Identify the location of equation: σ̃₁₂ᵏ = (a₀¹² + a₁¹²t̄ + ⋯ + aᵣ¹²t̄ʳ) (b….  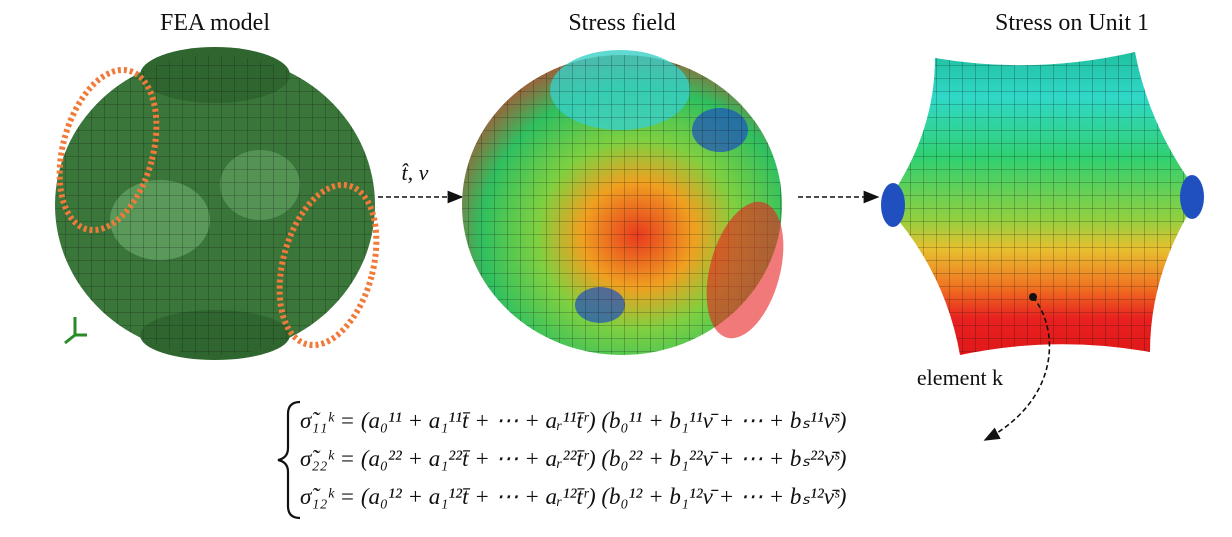
(573, 496).